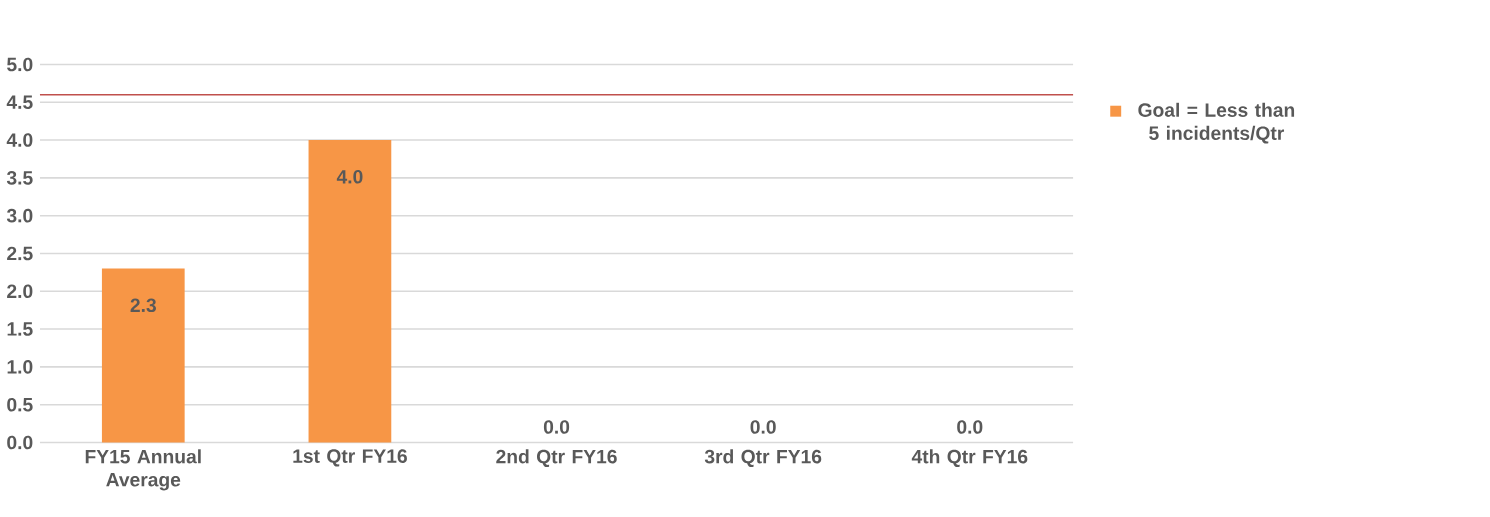 This screenshot has height=517, width=1490. What do you see at coordinates (349, 177) in the screenshot?
I see `data-label: 4.0` at bounding box center [349, 177].